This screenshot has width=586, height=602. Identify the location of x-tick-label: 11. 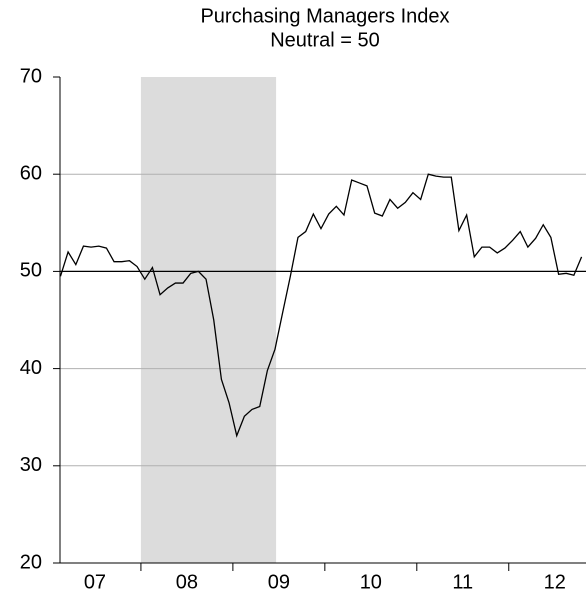
(462, 582).